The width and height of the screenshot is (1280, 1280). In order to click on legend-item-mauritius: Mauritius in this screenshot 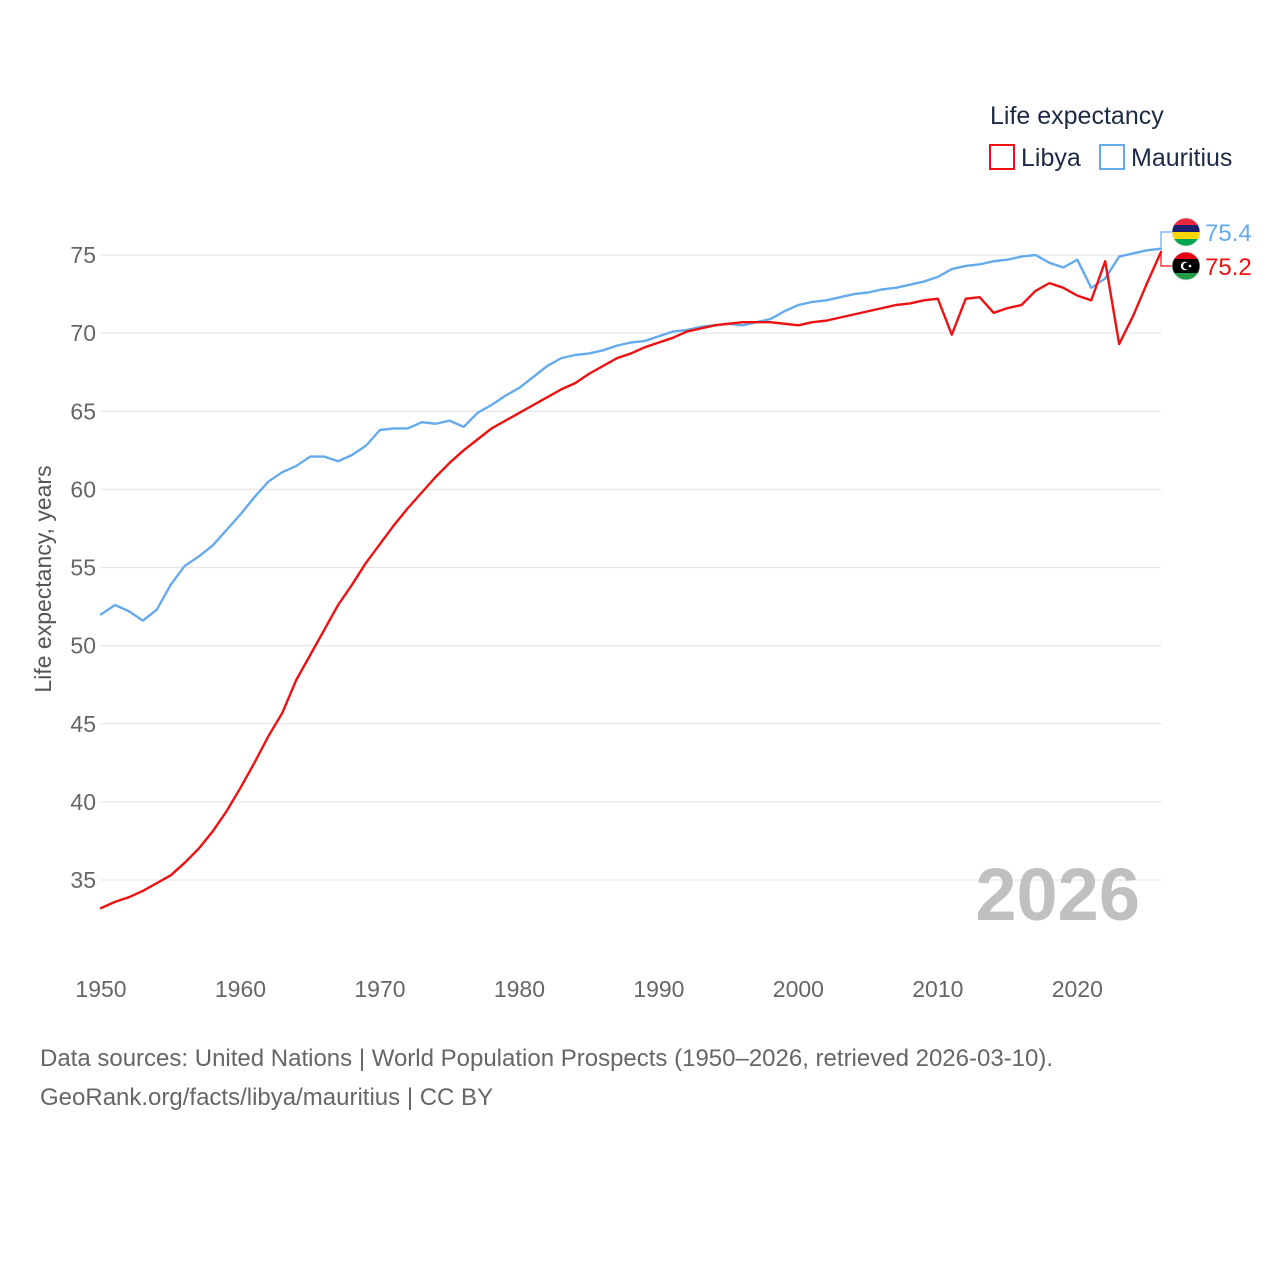, I will do `click(1165, 158)`.